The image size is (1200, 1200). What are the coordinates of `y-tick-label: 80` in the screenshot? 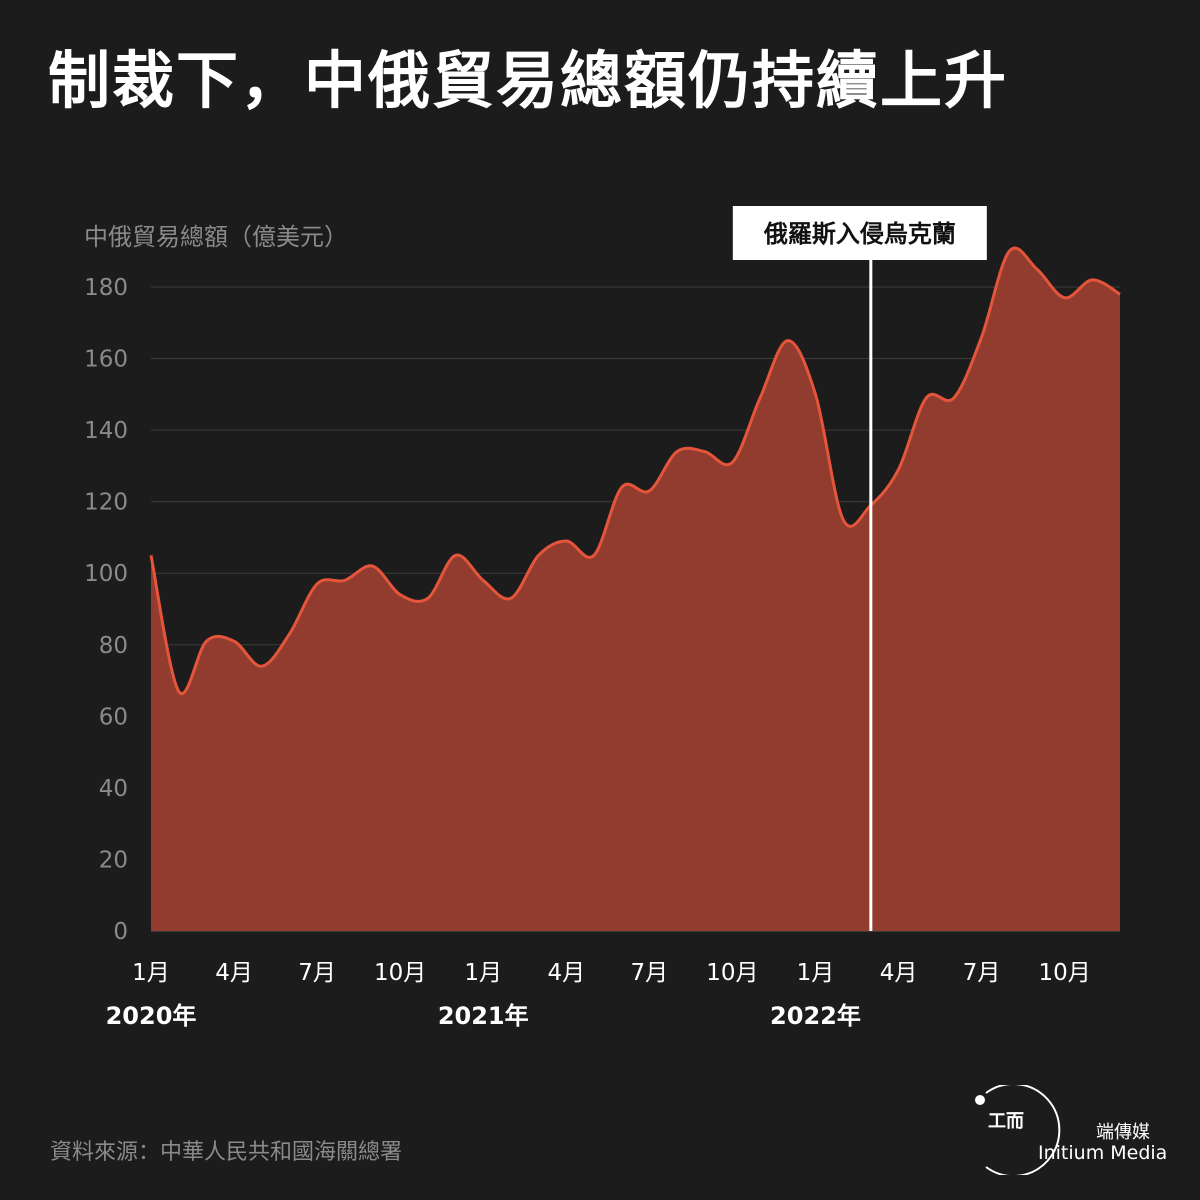 It's located at (113, 646).